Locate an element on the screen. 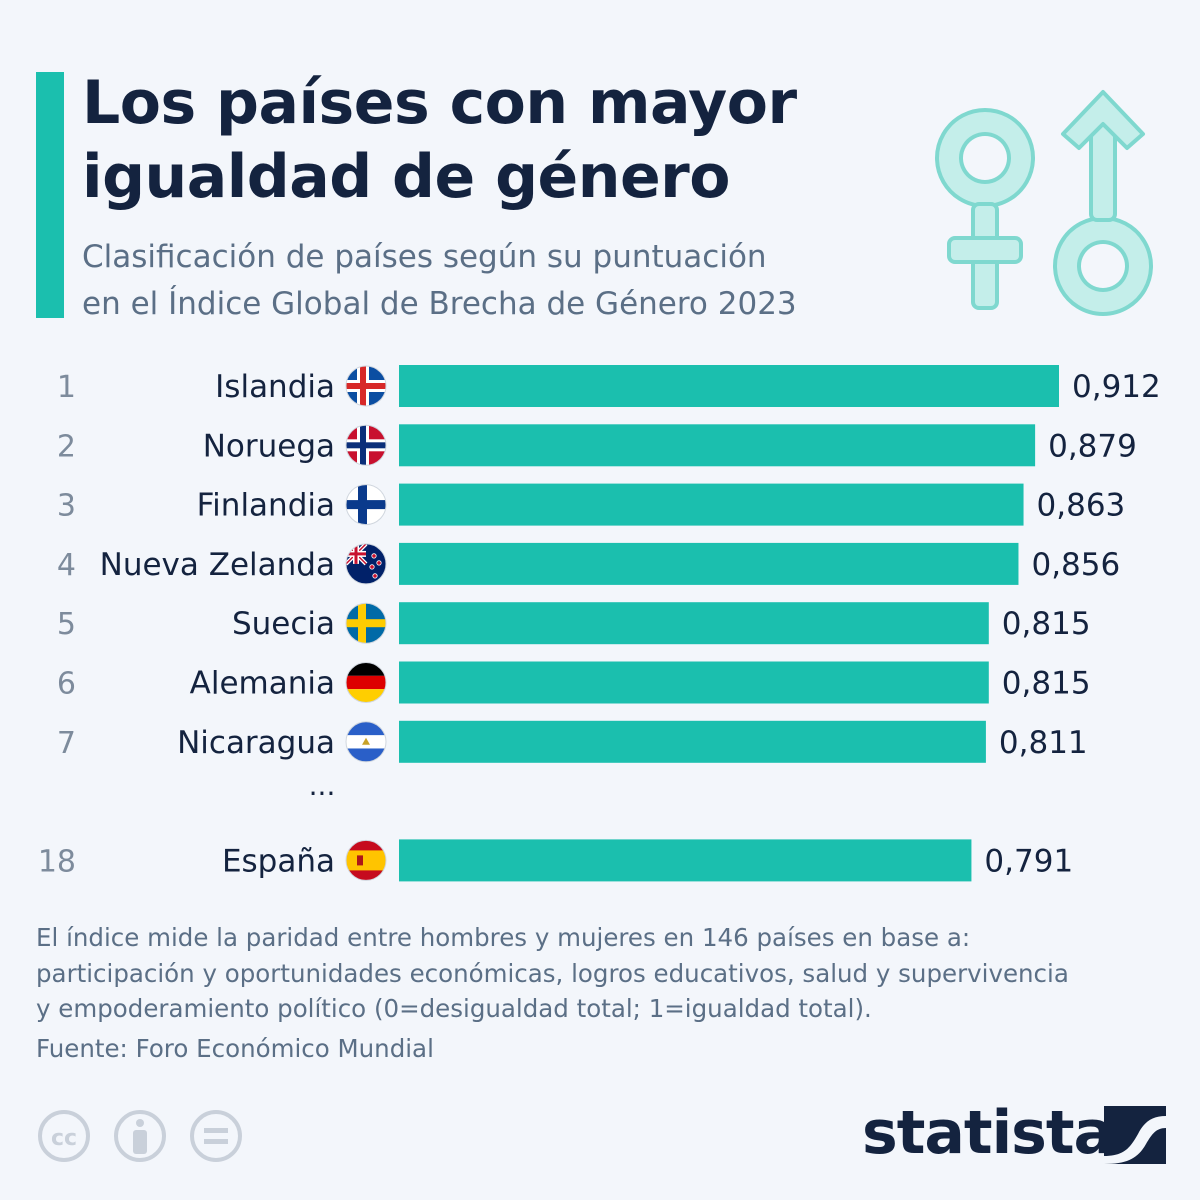 Image resolution: width=1200 pixels, height=1200 pixels. svg-text: cc is located at coordinates (64, 1138).